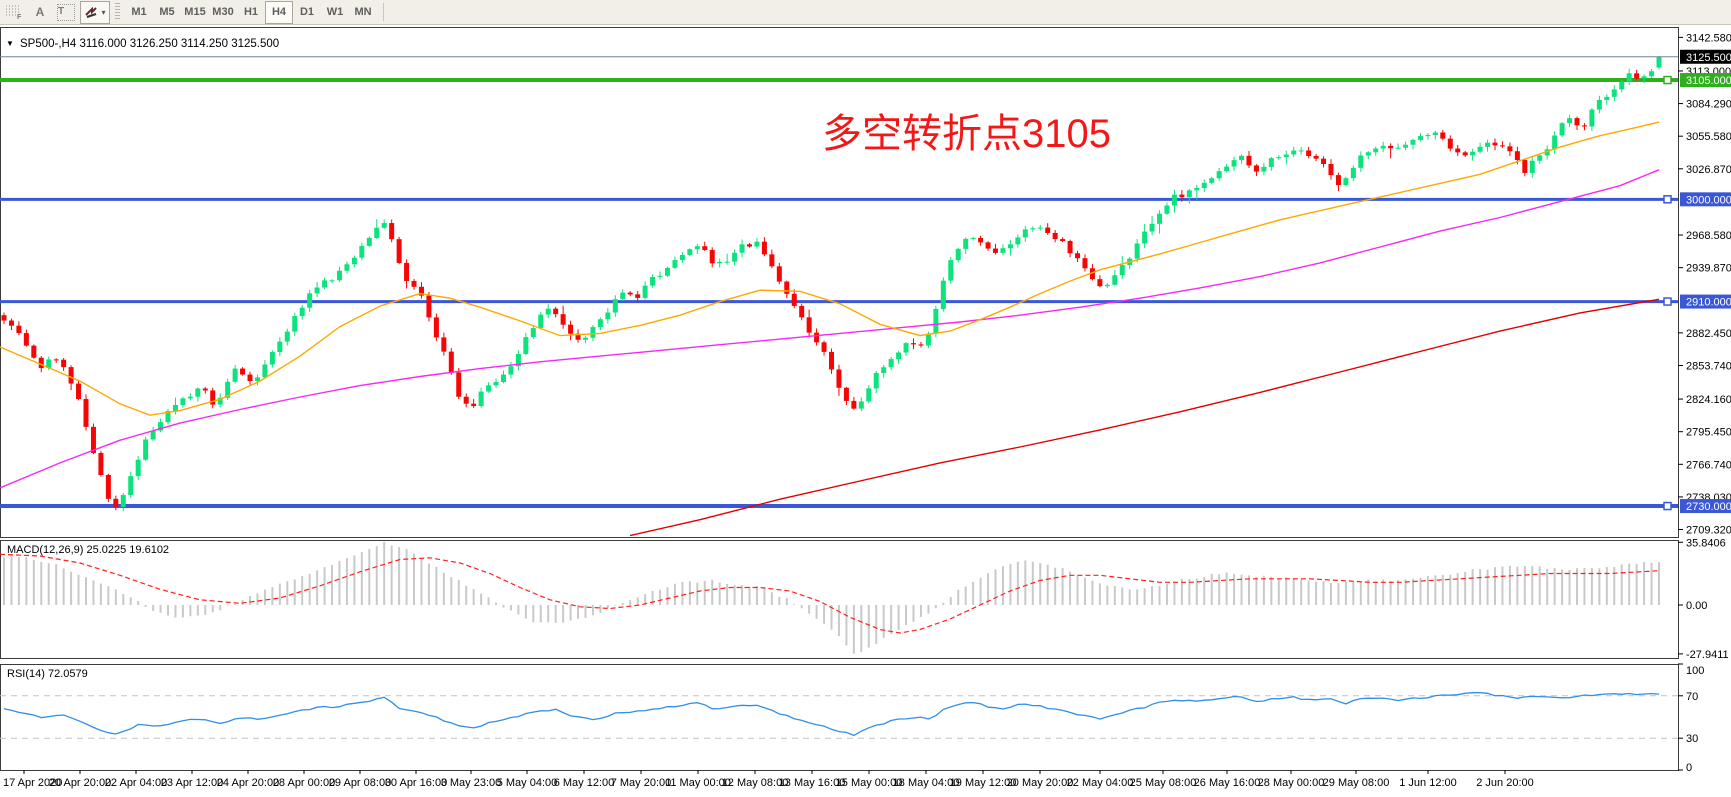 The image size is (1731, 797). Describe the element at coordinates (40, 12) in the screenshot. I see `text-label-tool-button: A` at that location.